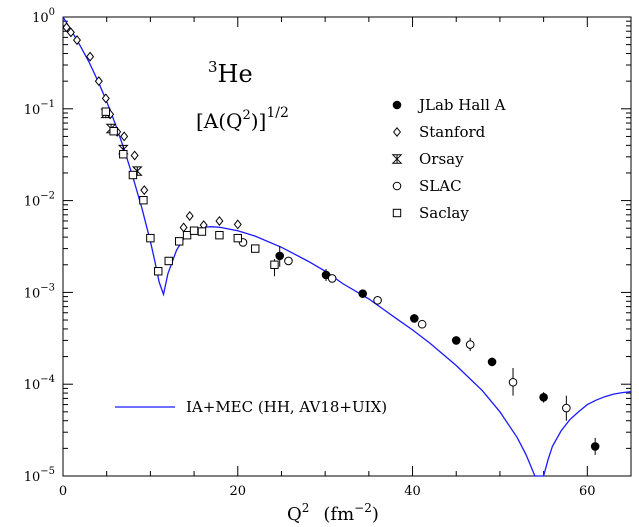 Image resolution: width=639 pixels, height=527 pixels. Describe the element at coordinates (375, 514) in the screenshot. I see `x-label-unit-close: )` at that location.